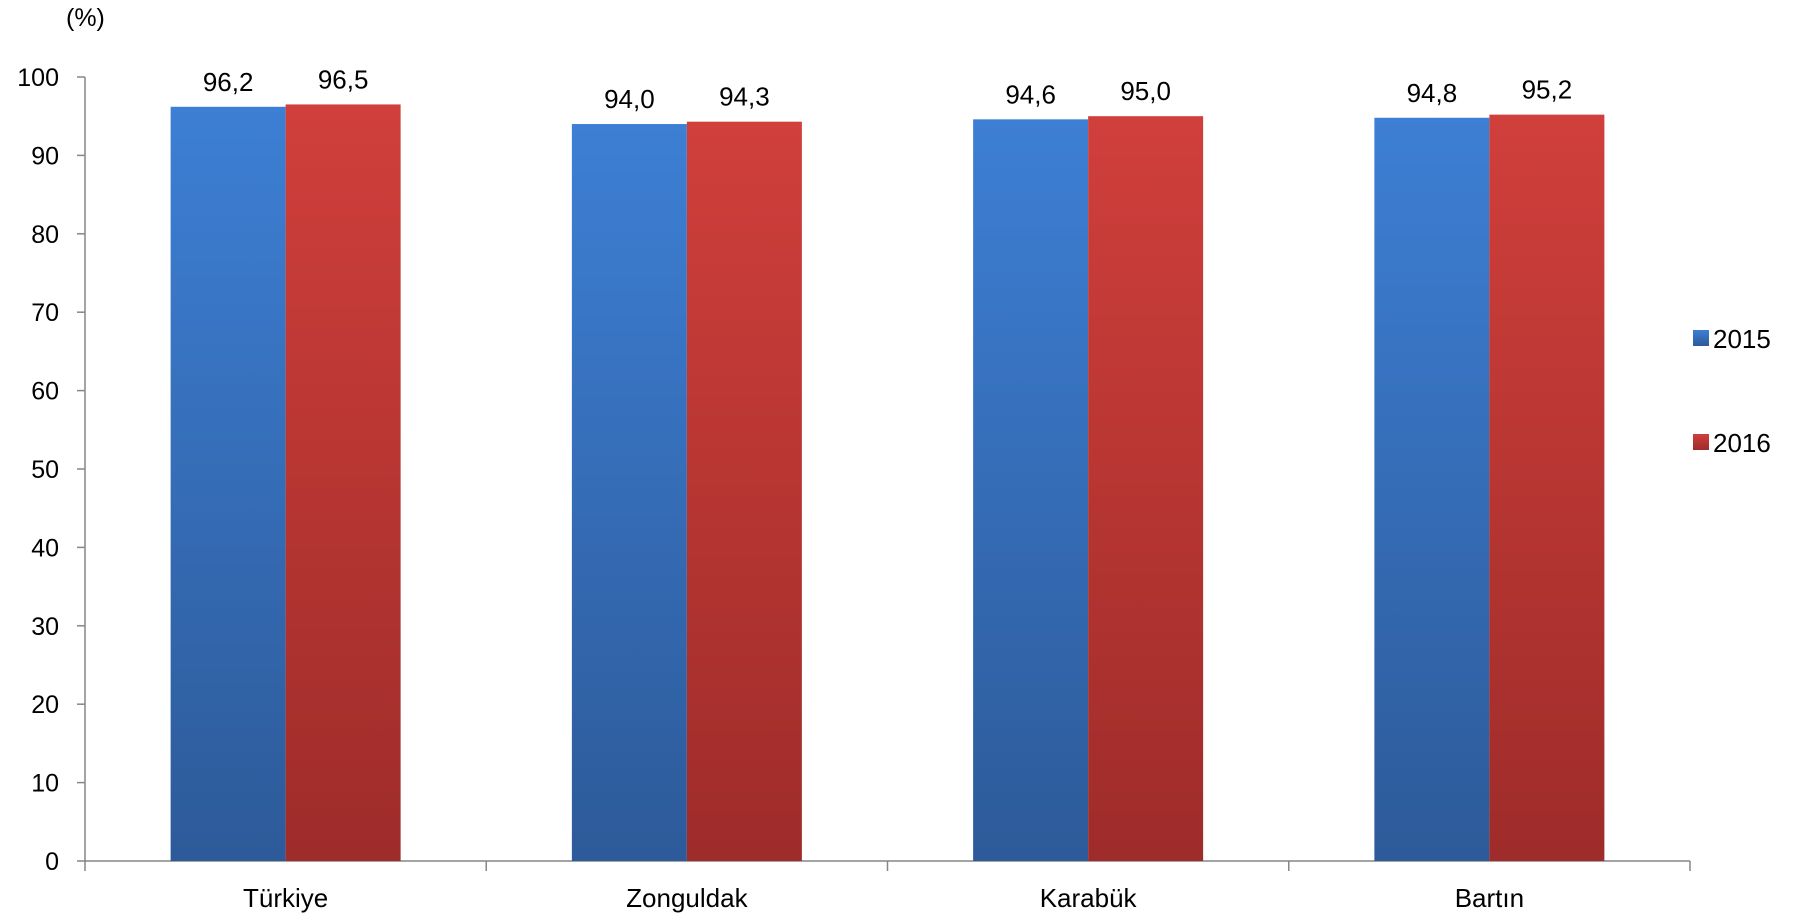  Describe the element at coordinates (887, 89) in the screenshot. I see `data-labels: 96,2 96,5 94,0 94,3 94,6 95,0 94,8 95,2` at that location.